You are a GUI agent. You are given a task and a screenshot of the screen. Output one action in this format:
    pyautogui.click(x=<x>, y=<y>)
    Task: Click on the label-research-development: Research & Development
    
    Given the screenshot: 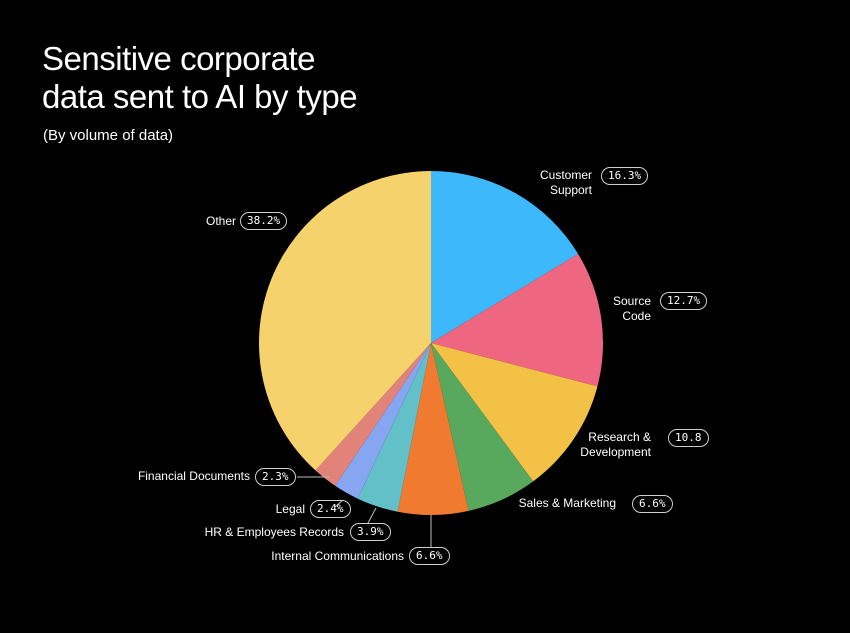 What is the action you would take?
    pyautogui.click(x=605, y=445)
    